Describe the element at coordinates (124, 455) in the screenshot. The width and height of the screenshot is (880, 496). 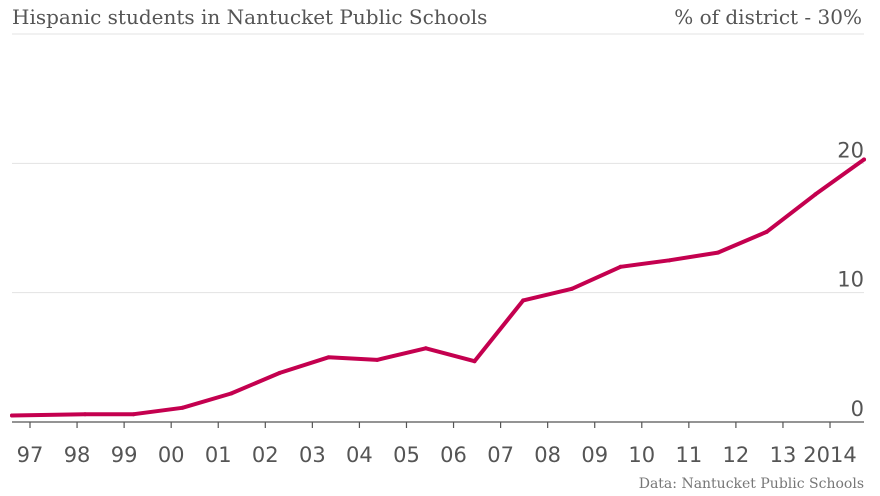
I see `x-tick-label: 99` at that location.